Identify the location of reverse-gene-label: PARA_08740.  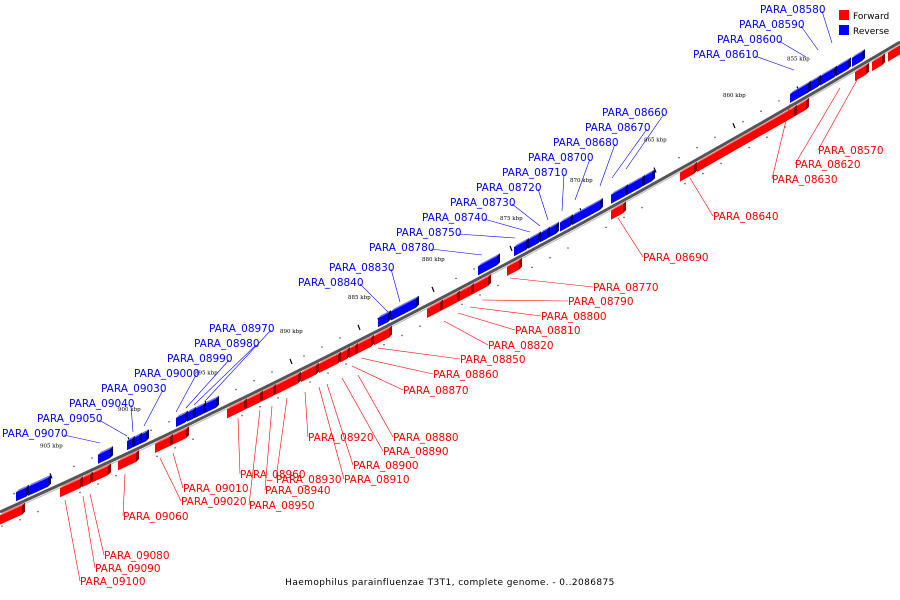
(455, 218).